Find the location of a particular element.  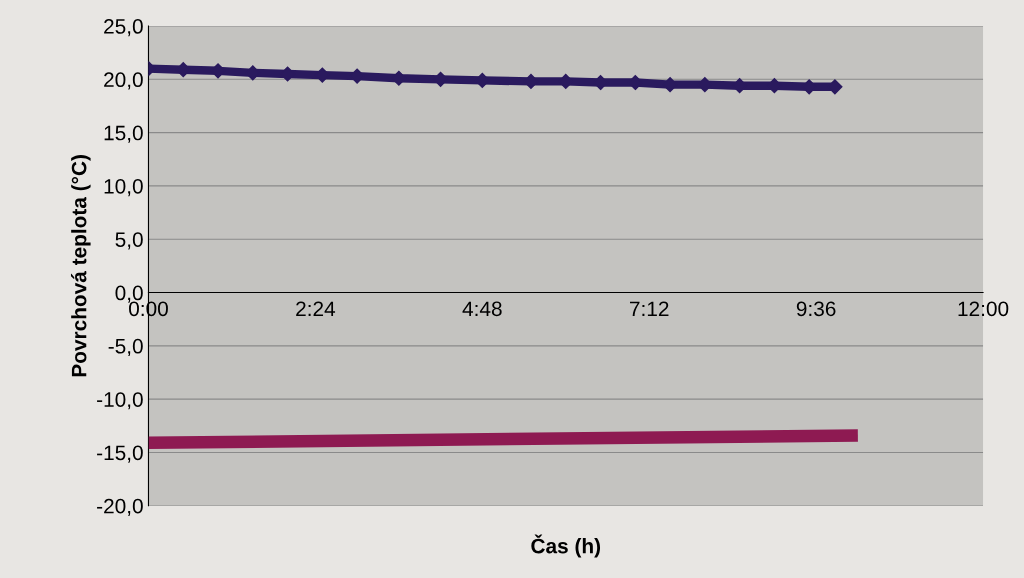

x-tick-label: 7:12 is located at coordinates (649, 308).